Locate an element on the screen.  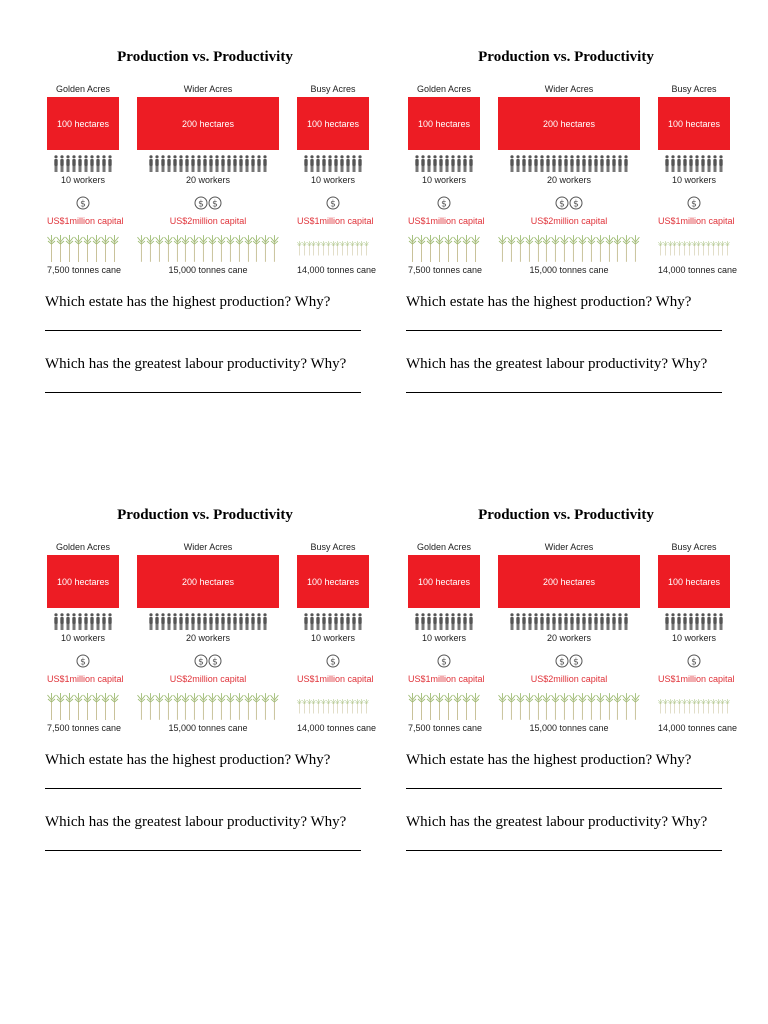
capital-icons: $ $ is located at coordinates (569, 661).